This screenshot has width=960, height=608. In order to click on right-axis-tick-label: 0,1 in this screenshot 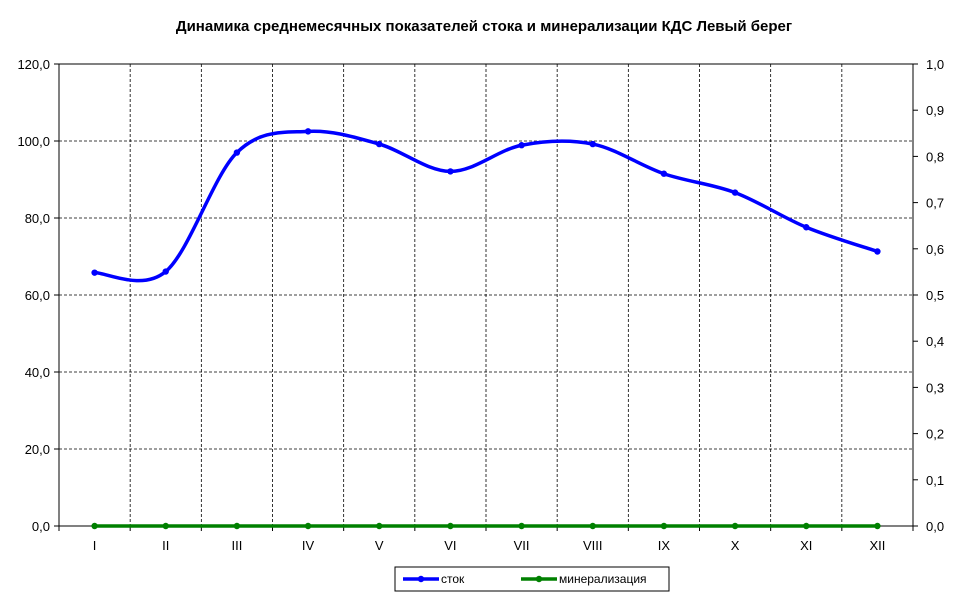, I will do `click(935, 480)`.